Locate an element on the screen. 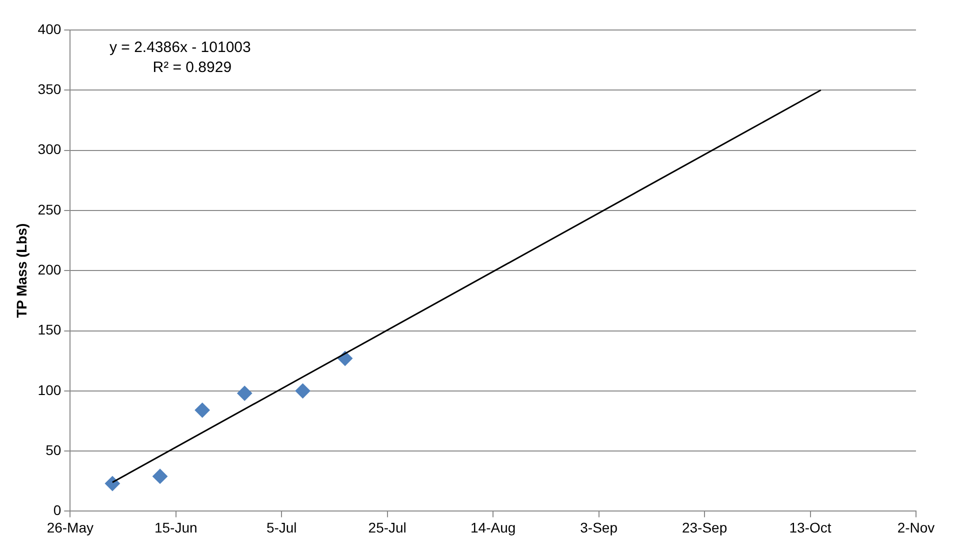  y-tick-label: 250 is located at coordinates (50, 209).